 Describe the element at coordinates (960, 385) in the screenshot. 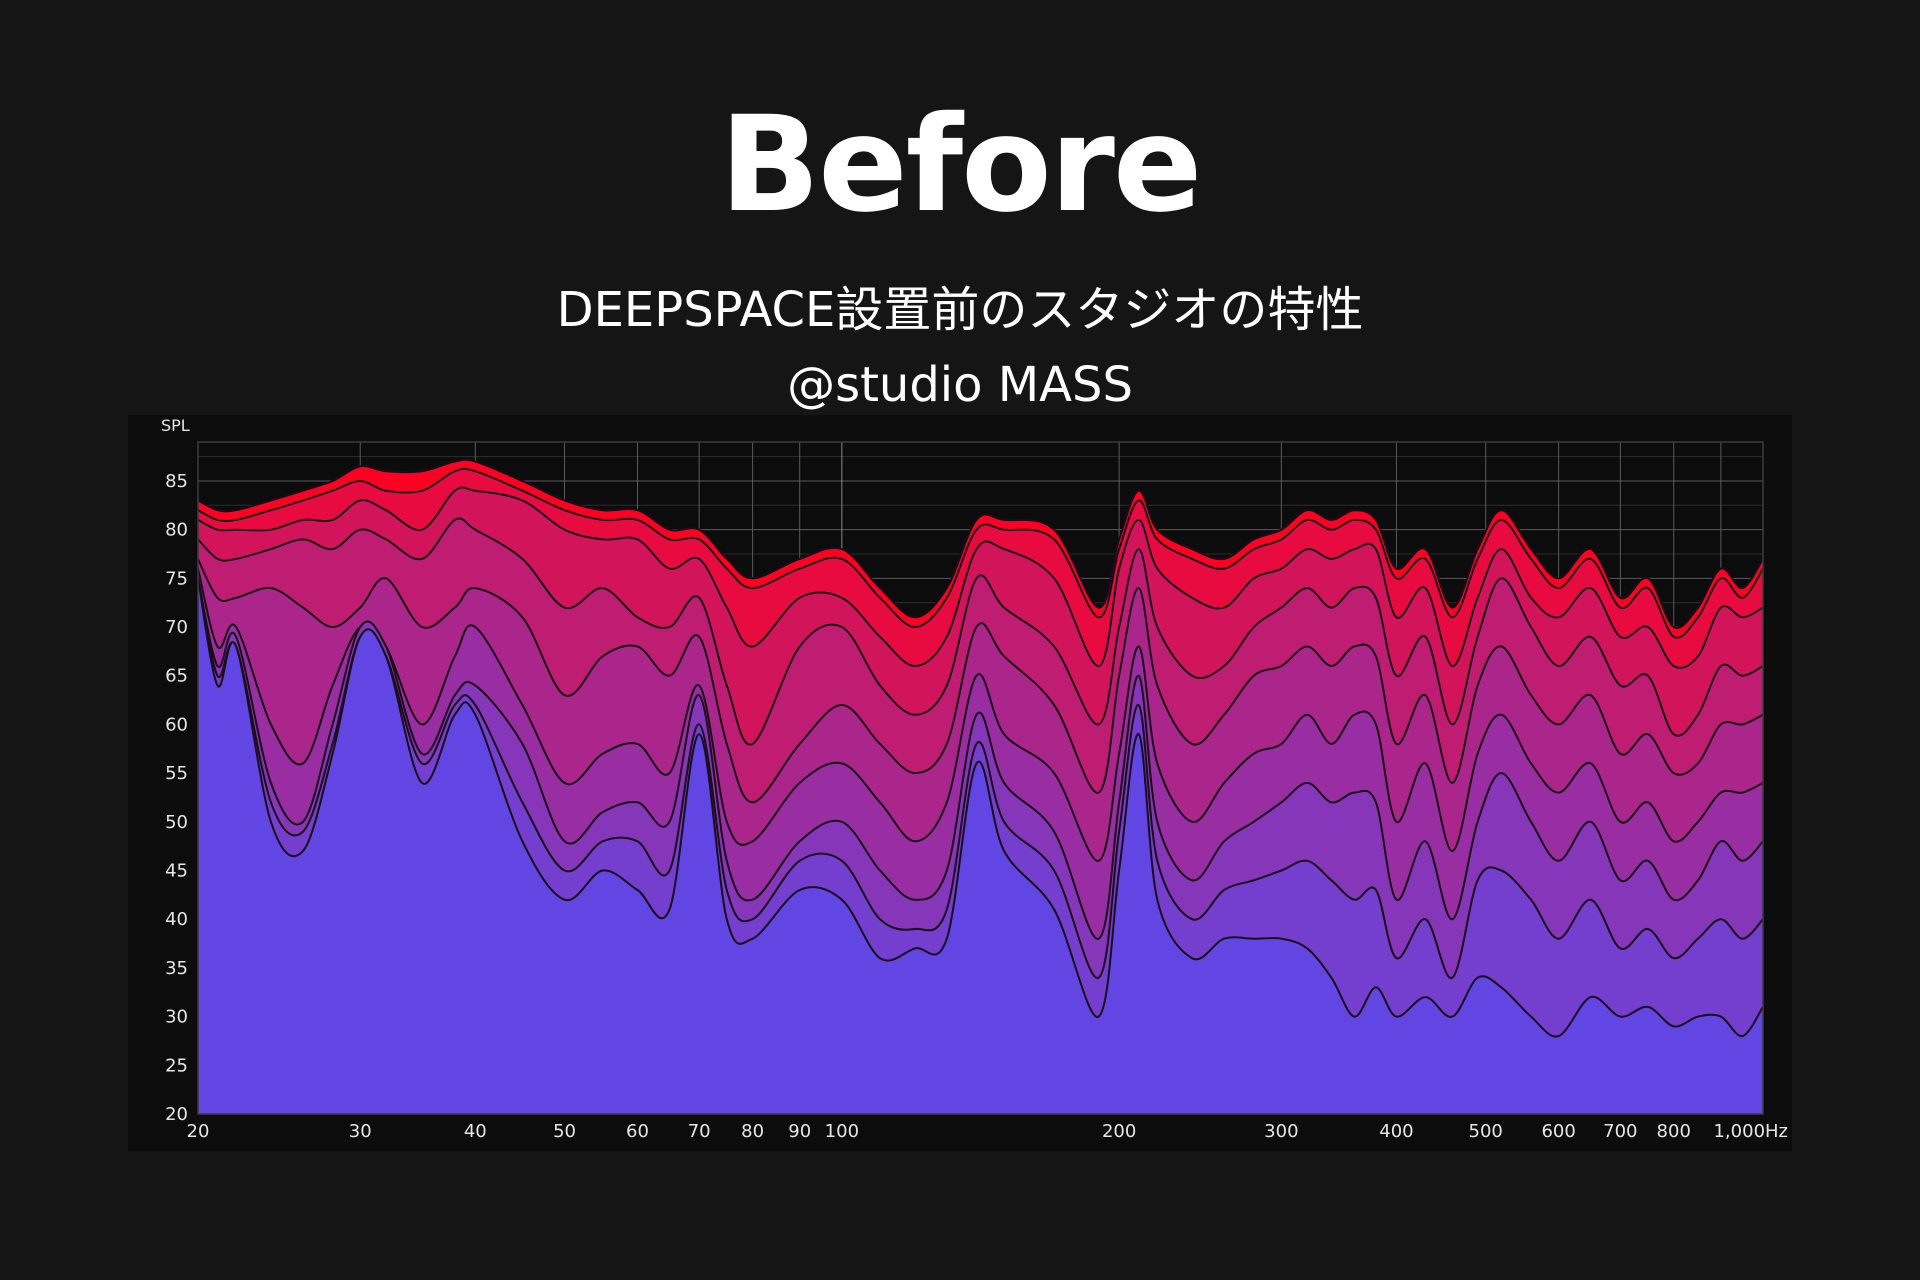

I see `studio-credit: @studio MASS` at that location.